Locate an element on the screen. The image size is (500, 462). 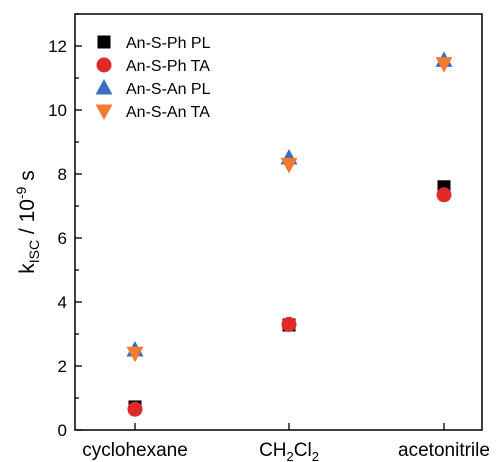
y-tick-label: 8 is located at coordinates (62, 174).